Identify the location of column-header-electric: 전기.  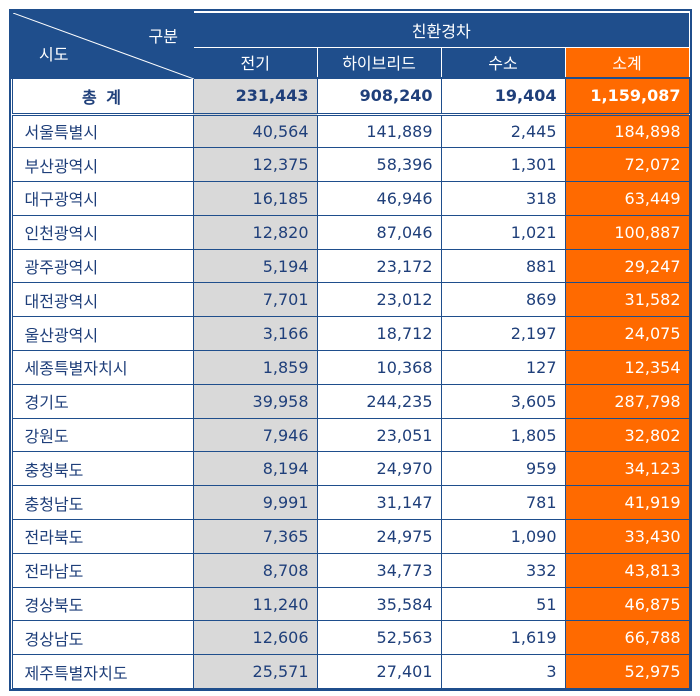
(255, 62).